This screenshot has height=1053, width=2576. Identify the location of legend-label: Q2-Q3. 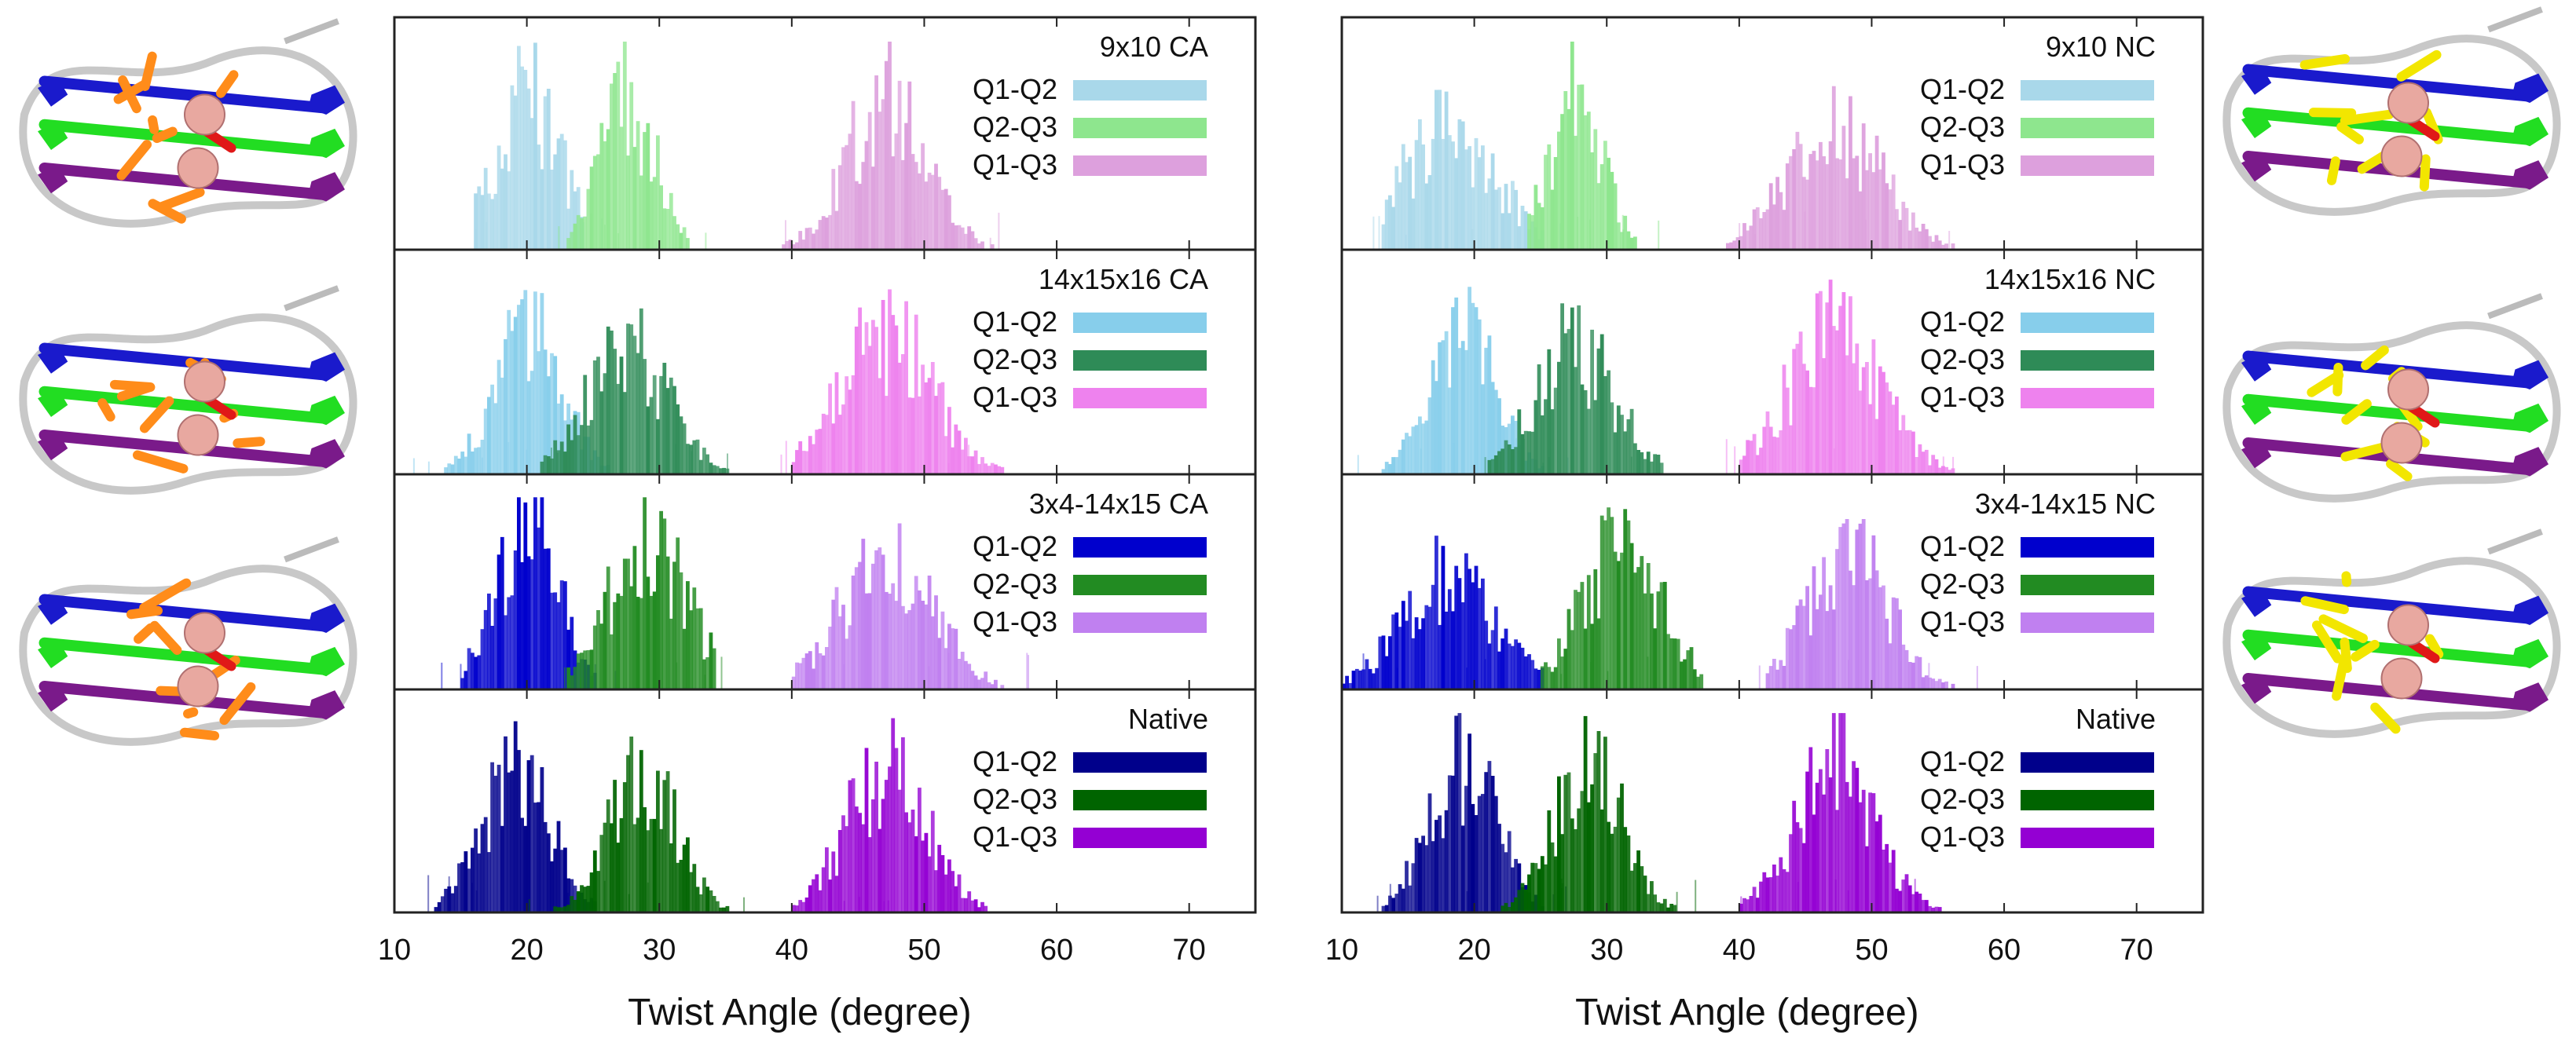
(1015, 359).